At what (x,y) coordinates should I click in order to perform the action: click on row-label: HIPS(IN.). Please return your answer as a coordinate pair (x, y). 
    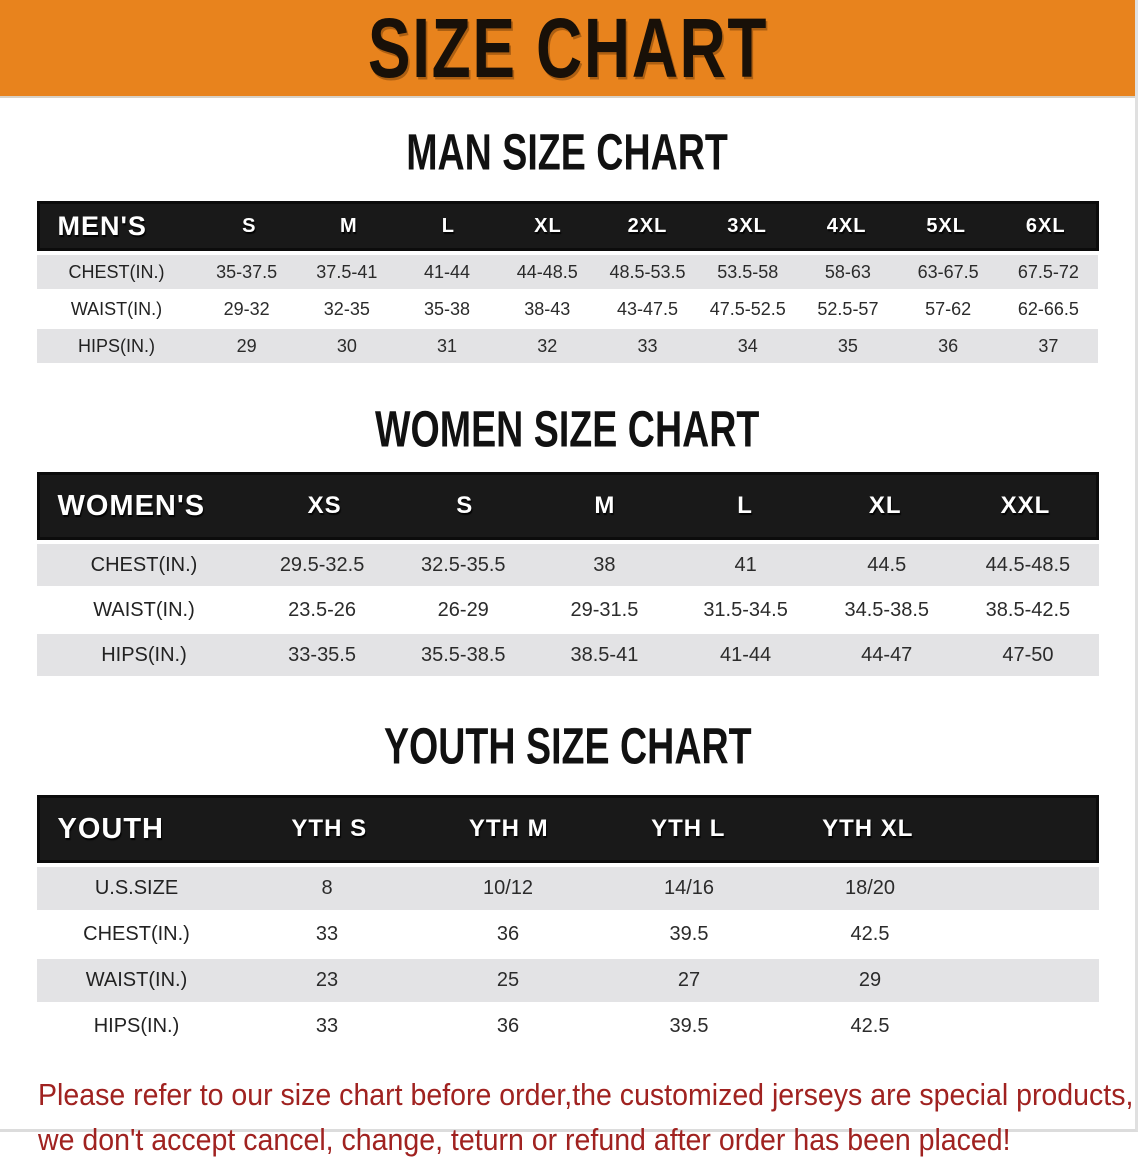
    Looking at the image, I should click on (116, 346).